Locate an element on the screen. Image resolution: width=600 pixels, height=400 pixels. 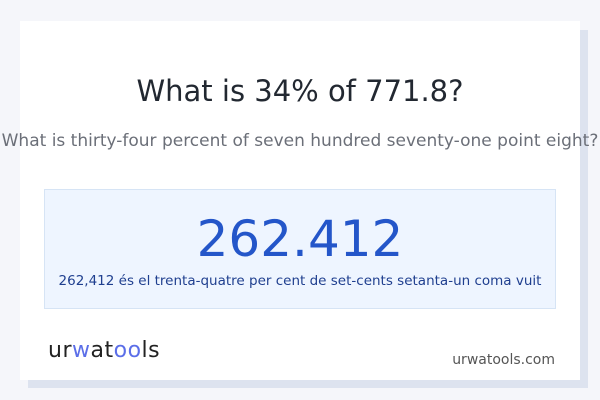
urwatools-logo: urwatools is located at coordinates (104, 350).